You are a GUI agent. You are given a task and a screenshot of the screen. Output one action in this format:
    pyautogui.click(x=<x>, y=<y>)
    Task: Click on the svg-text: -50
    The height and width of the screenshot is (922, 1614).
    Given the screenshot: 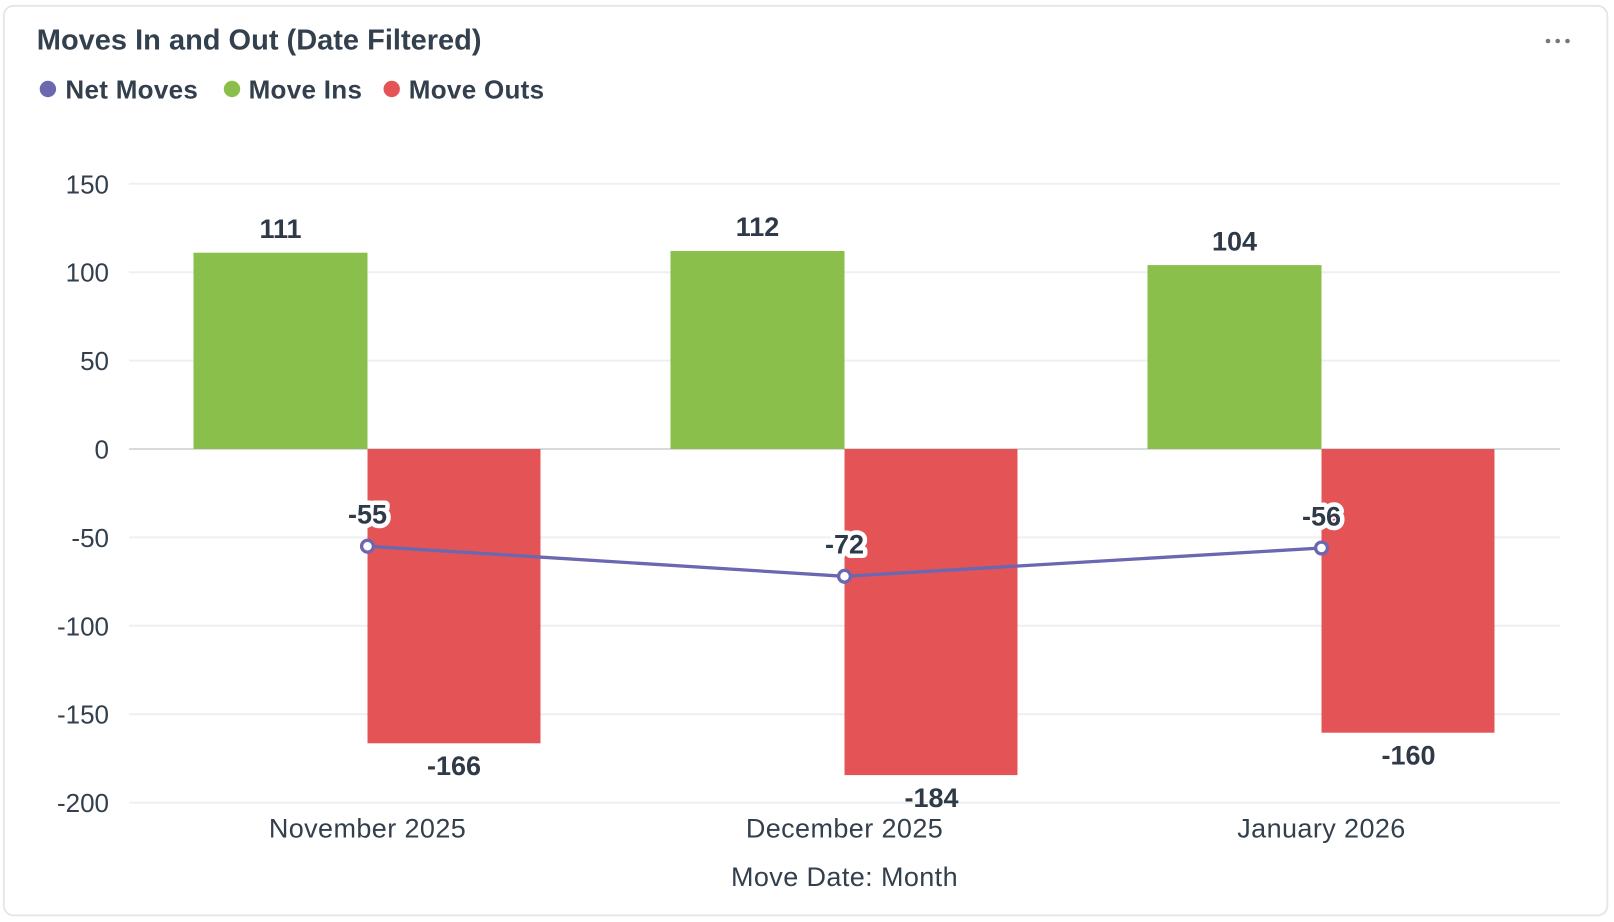 What is the action you would take?
    pyautogui.click(x=90, y=538)
    